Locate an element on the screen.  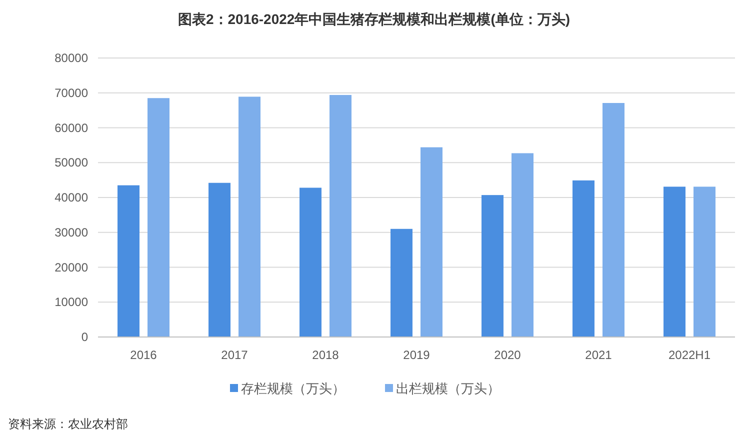
legend-label: 存栏规模（万头） is located at coordinates (293, 388).